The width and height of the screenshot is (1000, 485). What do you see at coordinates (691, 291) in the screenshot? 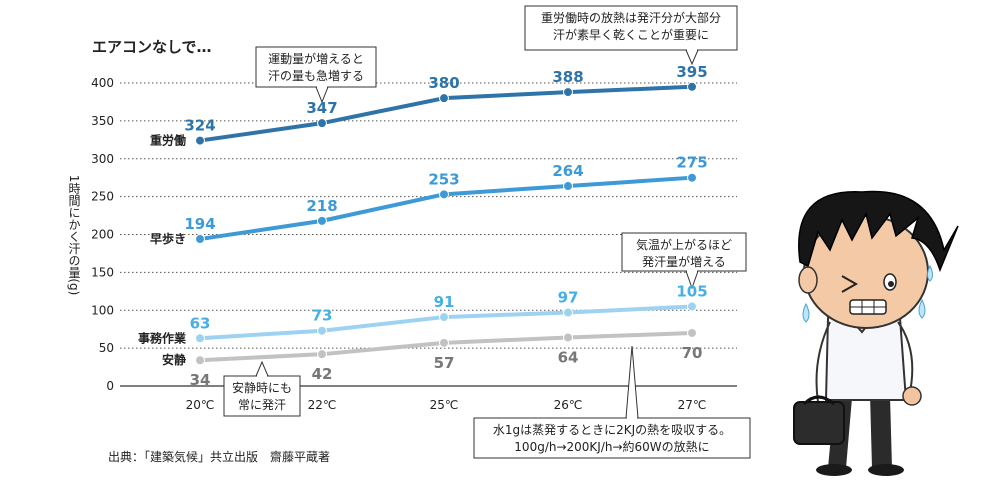
I see `data-label: 105` at bounding box center [691, 291].